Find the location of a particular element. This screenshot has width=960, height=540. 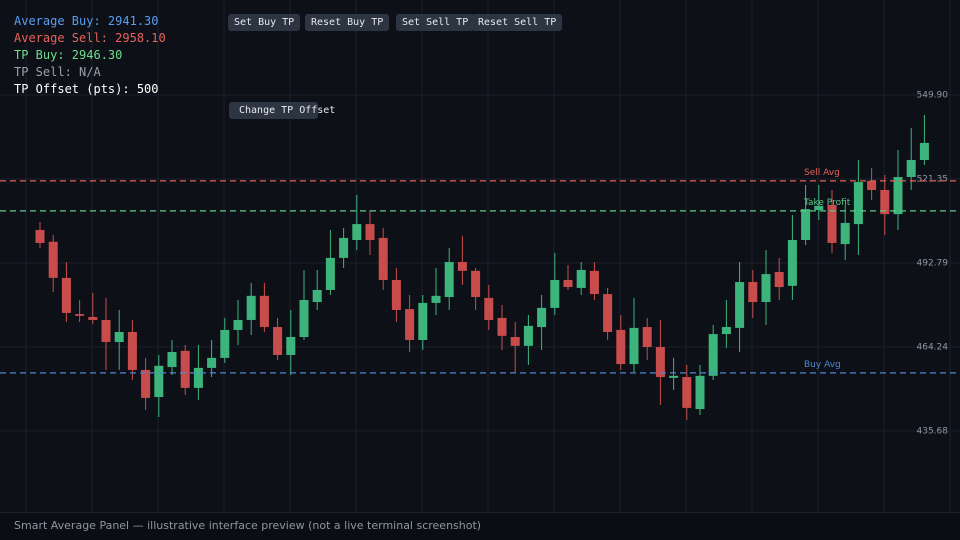

y-tick-label: 464.24 is located at coordinates (933, 347).